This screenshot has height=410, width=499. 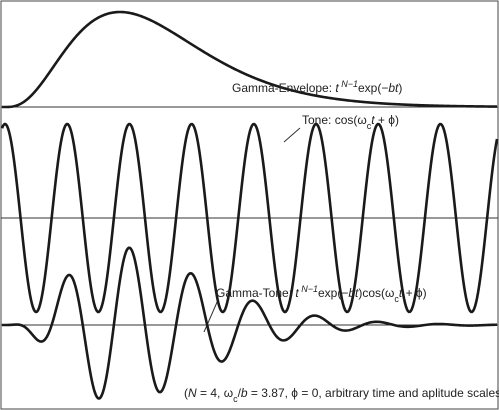 What do you see at coordinates (400, 88) in the screenshot?
I see `label-part: )` at bounding box center [400, 88].